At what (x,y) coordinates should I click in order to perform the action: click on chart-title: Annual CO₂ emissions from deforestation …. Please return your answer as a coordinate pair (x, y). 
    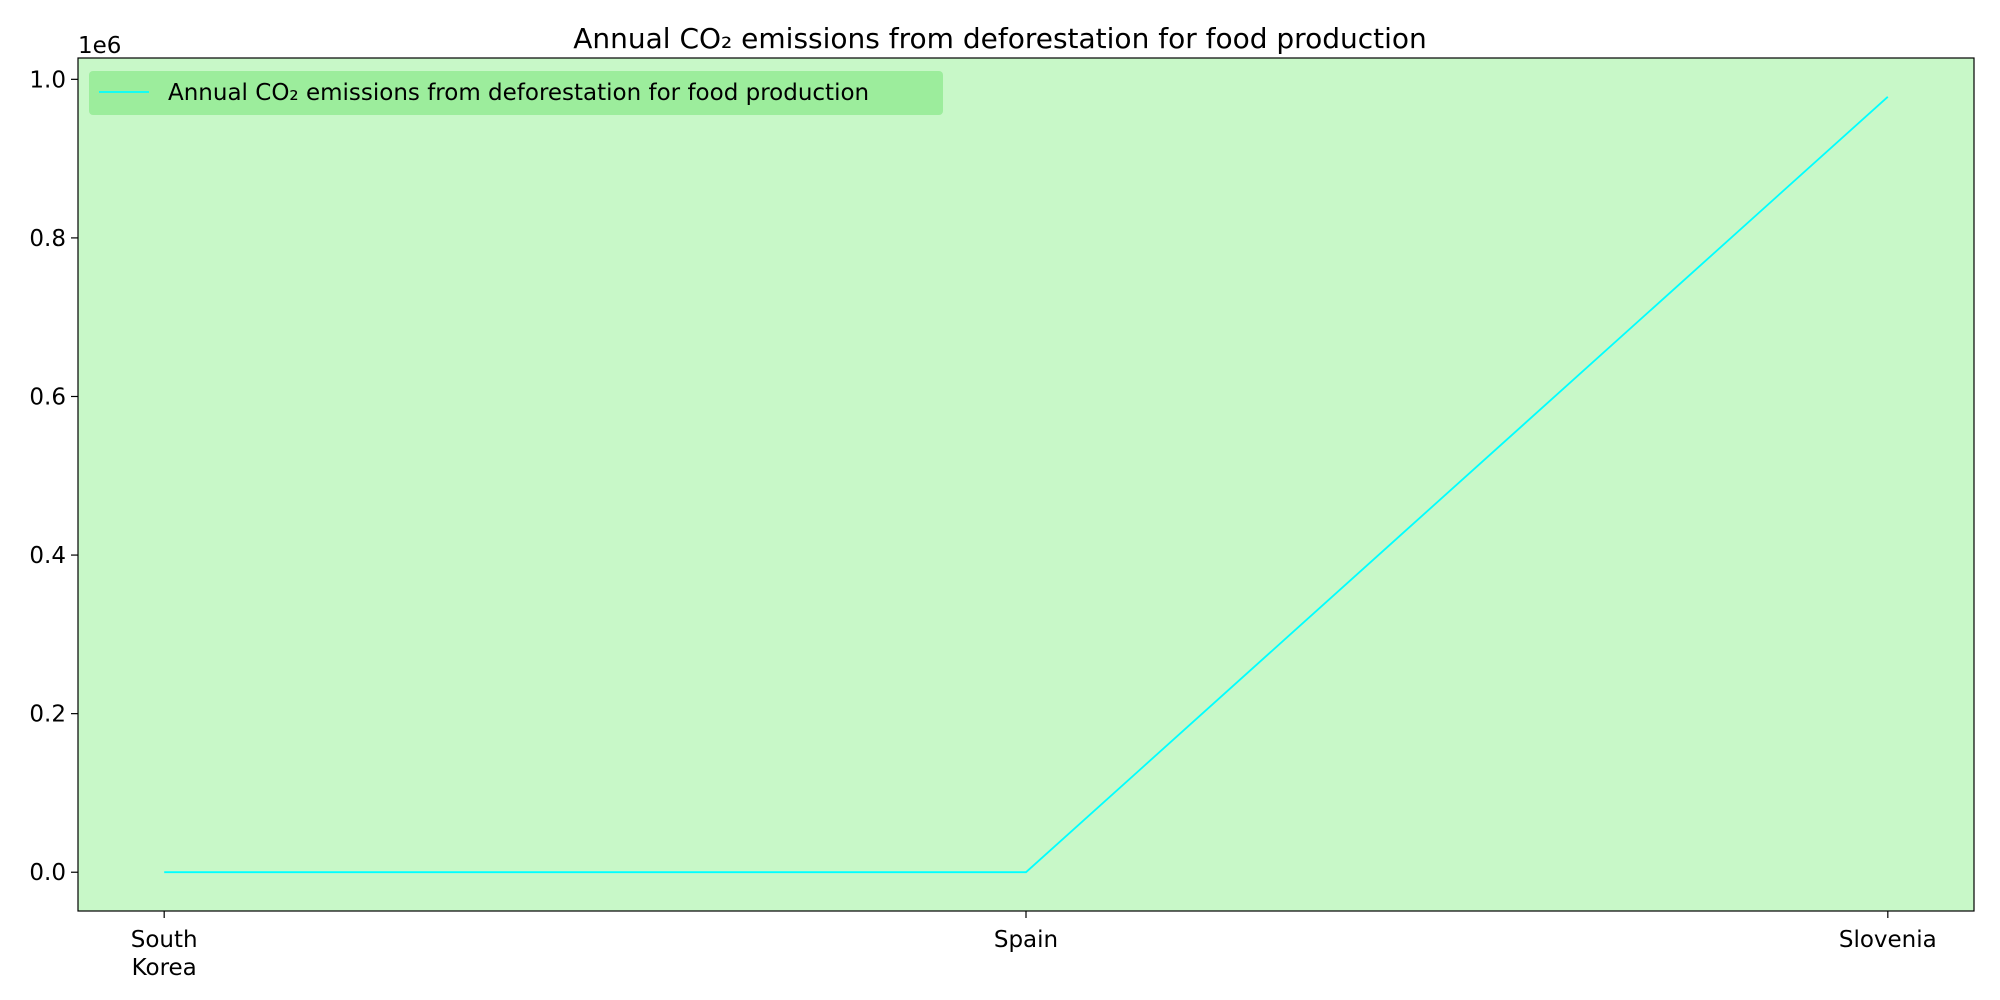
    Looking at the image, I should click on (1000, 38).